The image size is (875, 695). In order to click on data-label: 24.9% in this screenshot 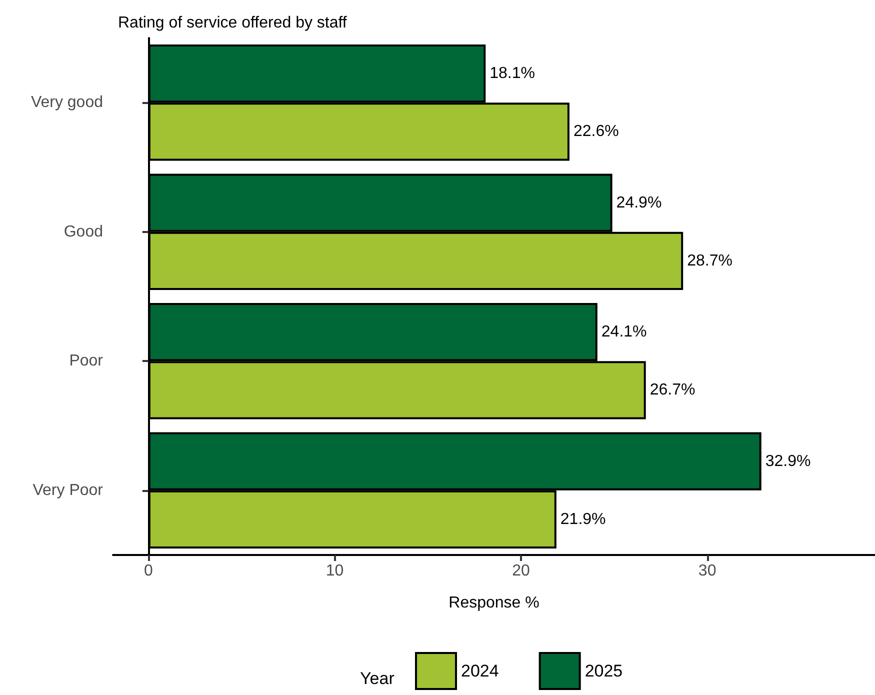, I will do `click(639, 203)`.